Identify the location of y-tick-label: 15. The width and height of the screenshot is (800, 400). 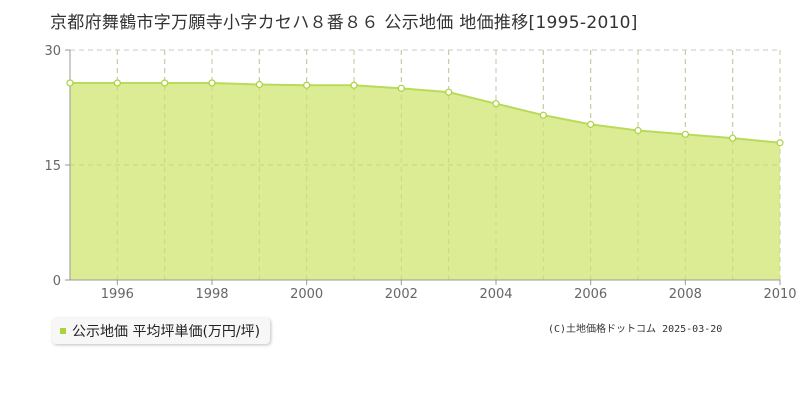
(52, 166).